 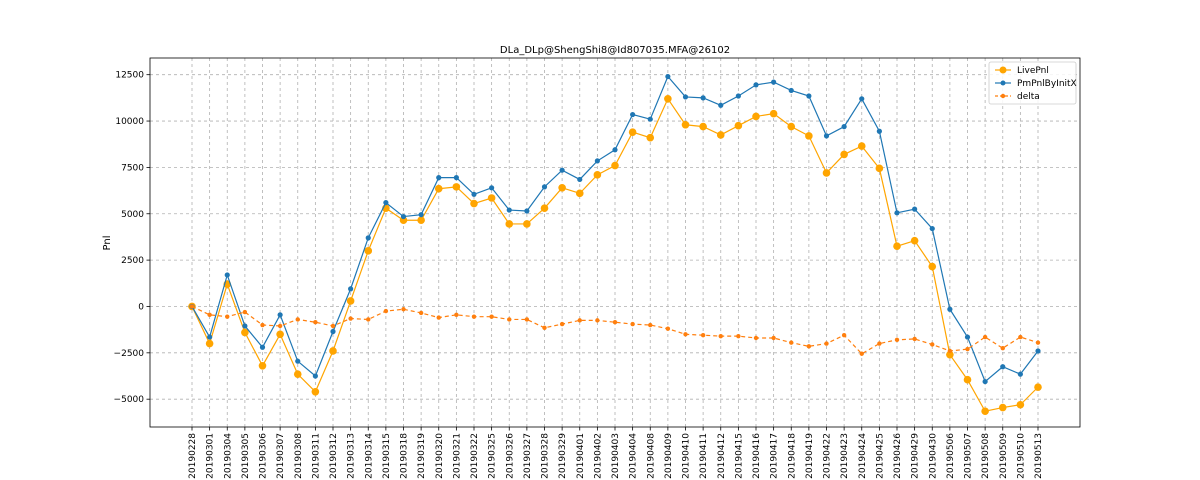 What do you see at coordinates (1003, 70) in the screenshot?
I see `legend-marker-livepnl` at bounding box center [1003, 70].